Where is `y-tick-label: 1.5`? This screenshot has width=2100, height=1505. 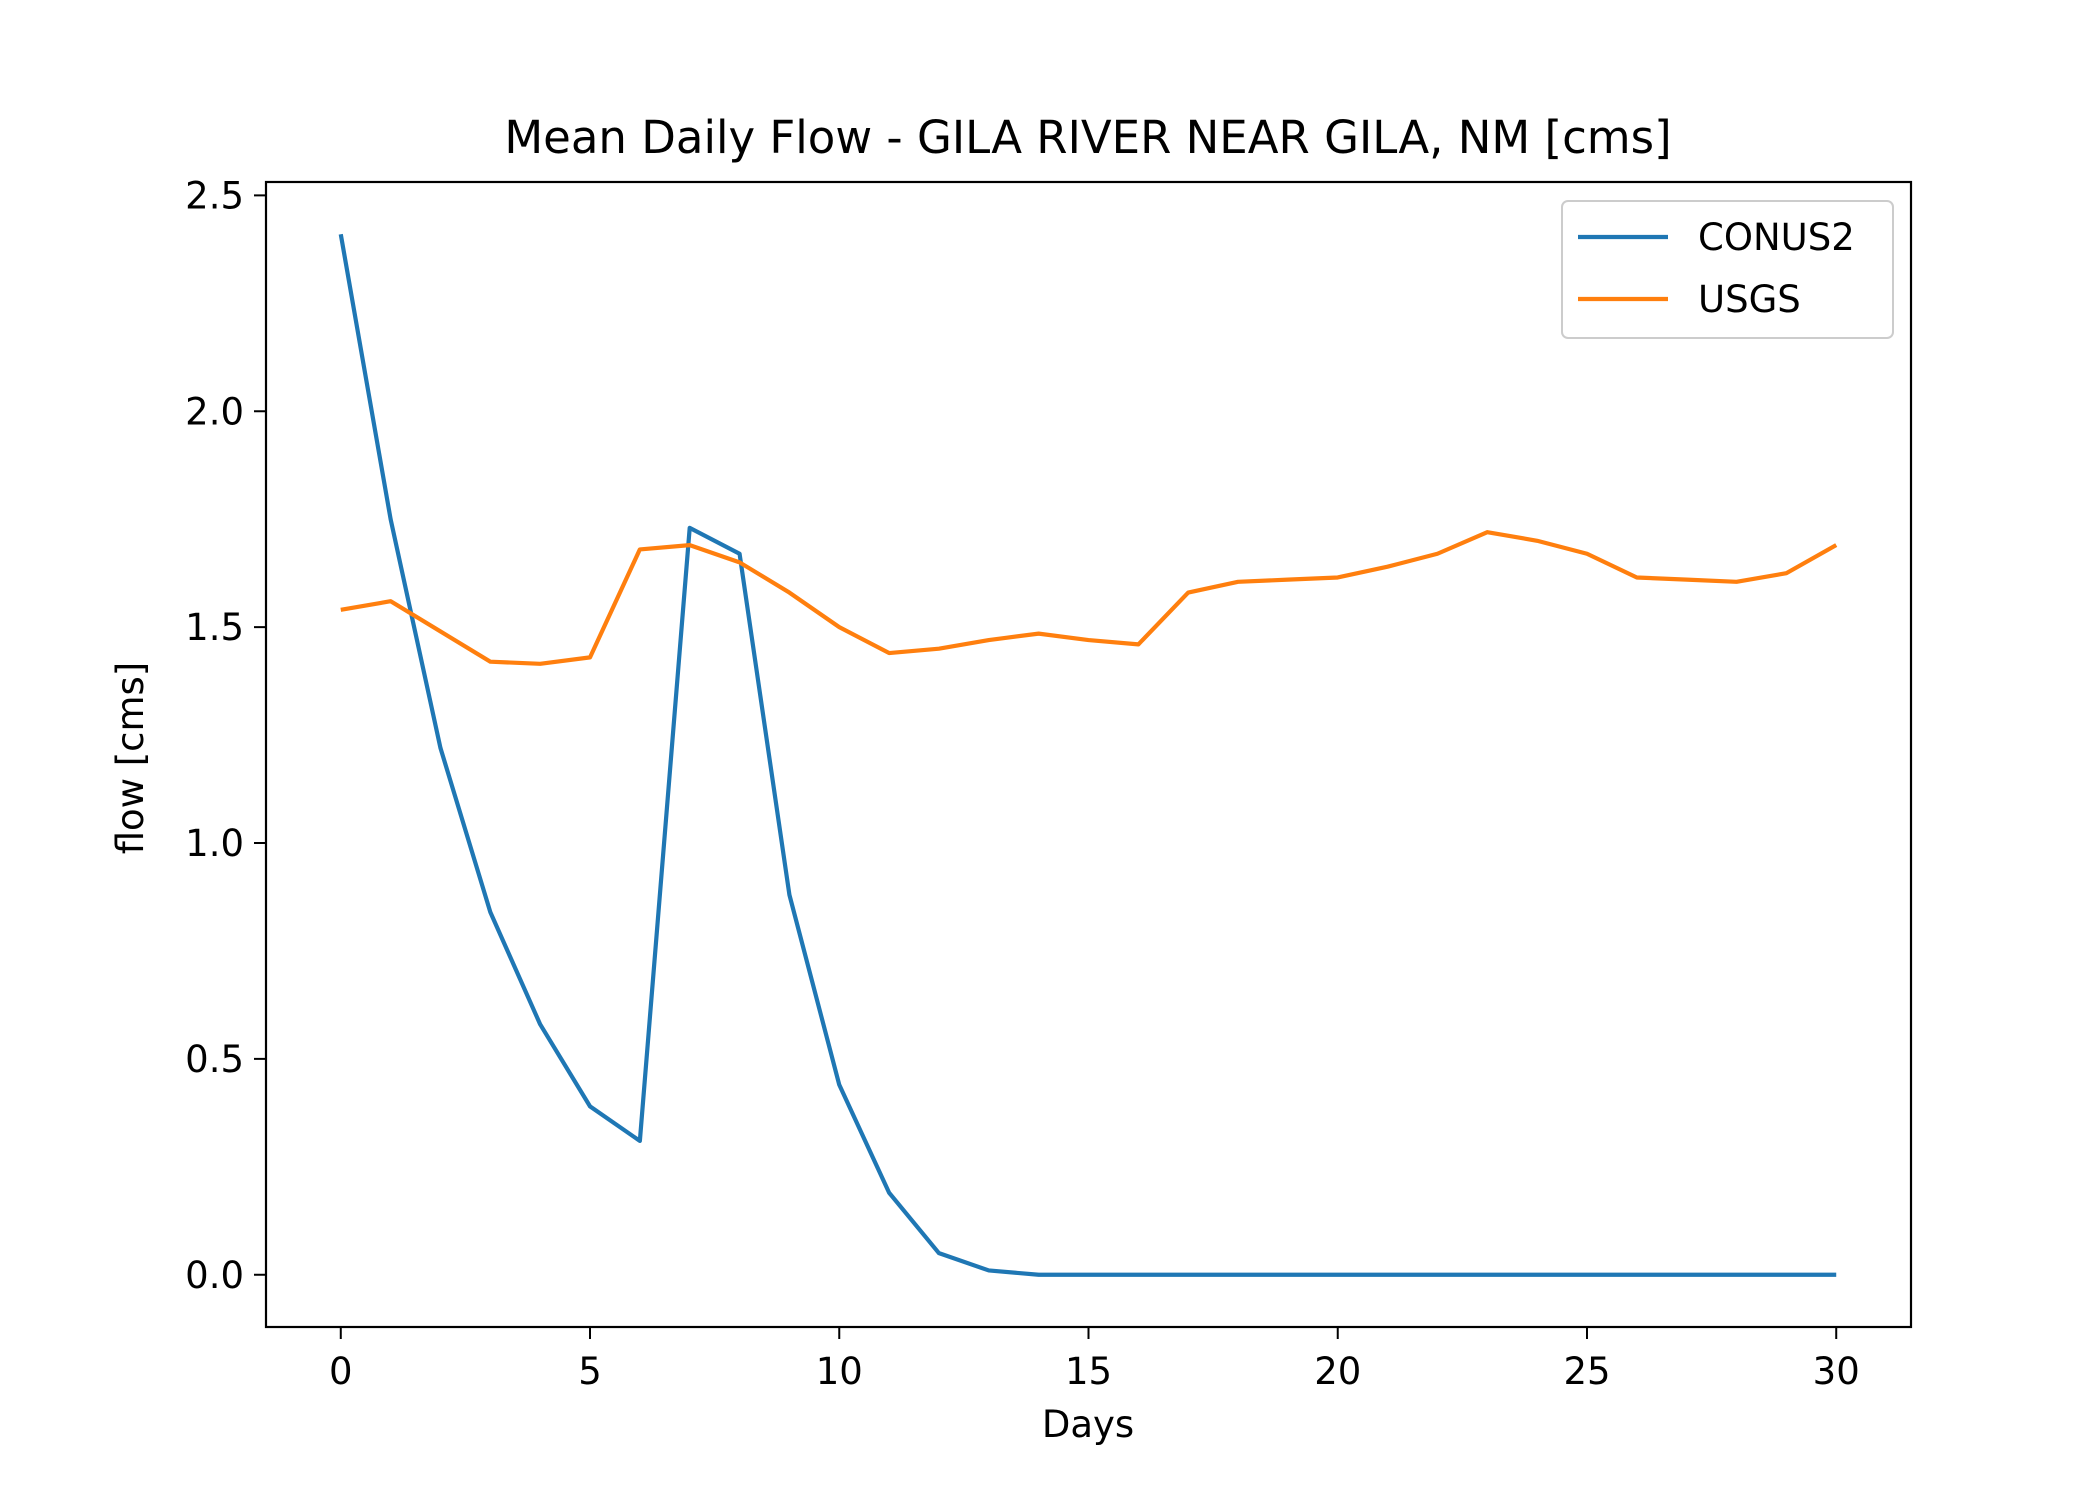 y-tick-label: 1.5 is located at coordinates (214, 627).